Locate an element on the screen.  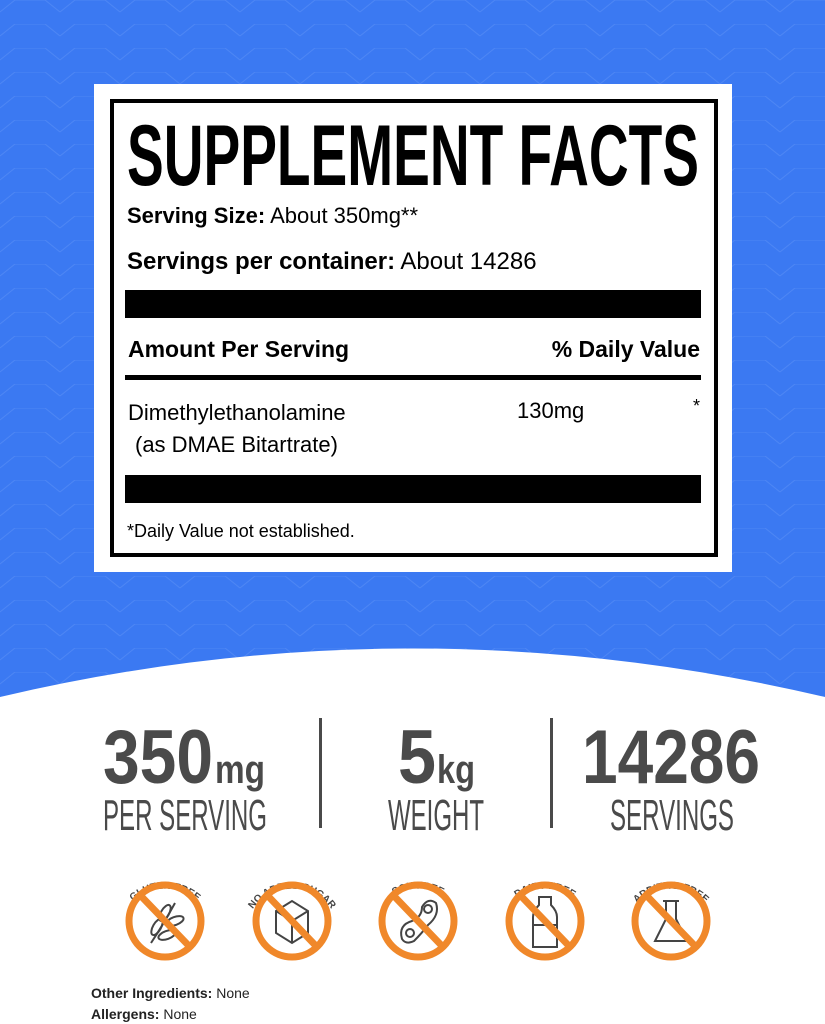
allergens-value: None is located at coordinates (180, 1014).